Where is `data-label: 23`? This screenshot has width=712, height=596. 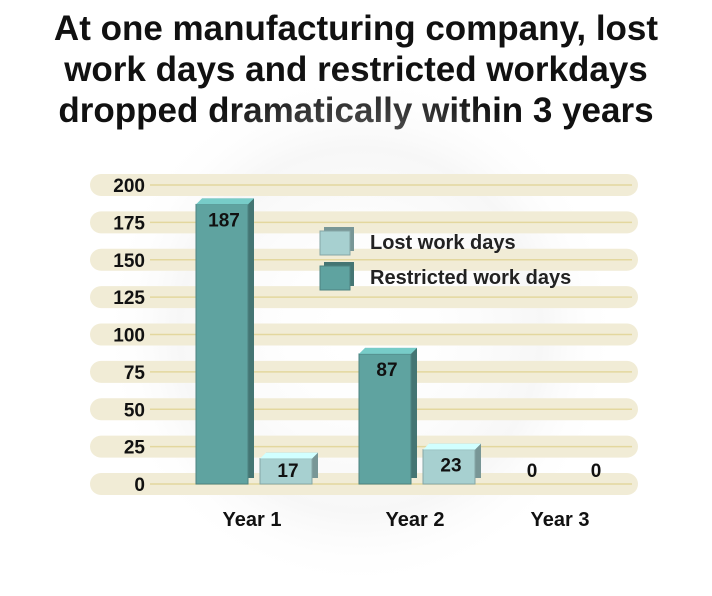
data-label: 23 is located at coordinates (450, 466).